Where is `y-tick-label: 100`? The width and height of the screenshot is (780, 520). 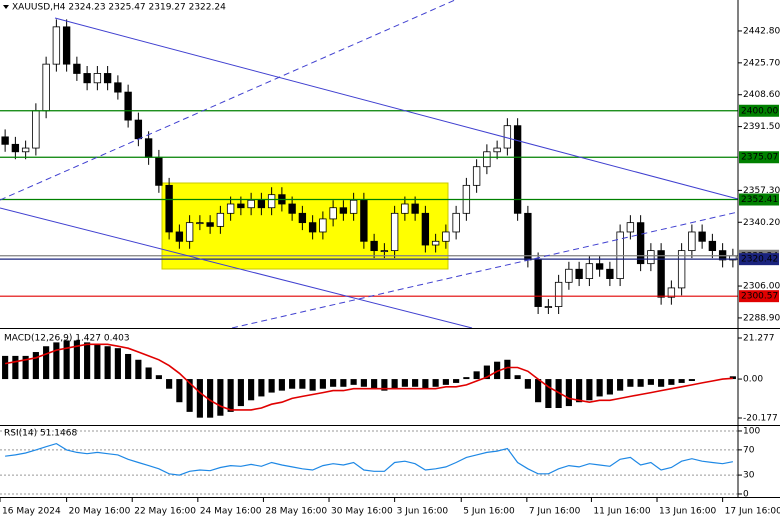 y-tick-label: 100 is located at coordinates (751, 431).